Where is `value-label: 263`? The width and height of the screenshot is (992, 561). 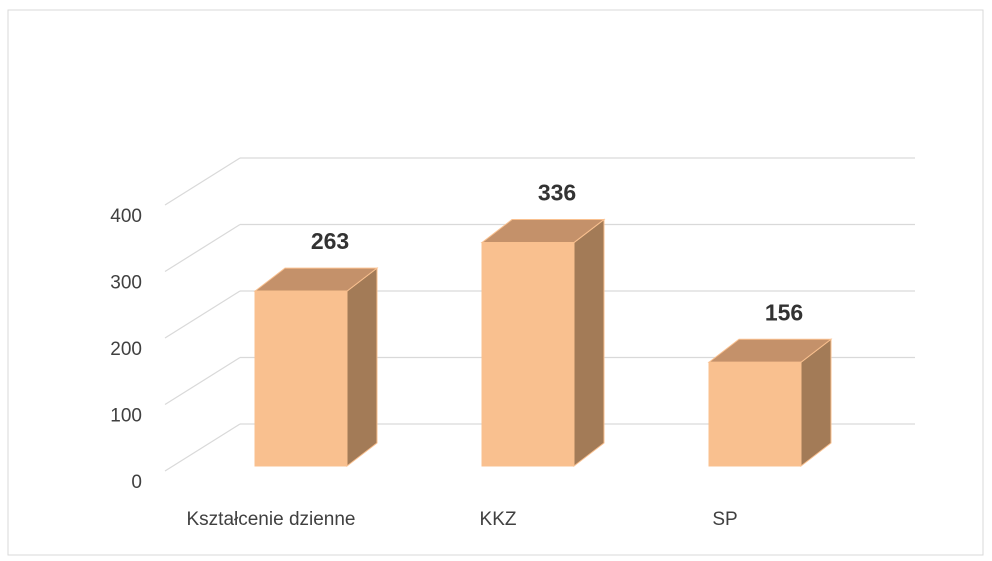 value-label: 263 is located at coordinates (330, 241).